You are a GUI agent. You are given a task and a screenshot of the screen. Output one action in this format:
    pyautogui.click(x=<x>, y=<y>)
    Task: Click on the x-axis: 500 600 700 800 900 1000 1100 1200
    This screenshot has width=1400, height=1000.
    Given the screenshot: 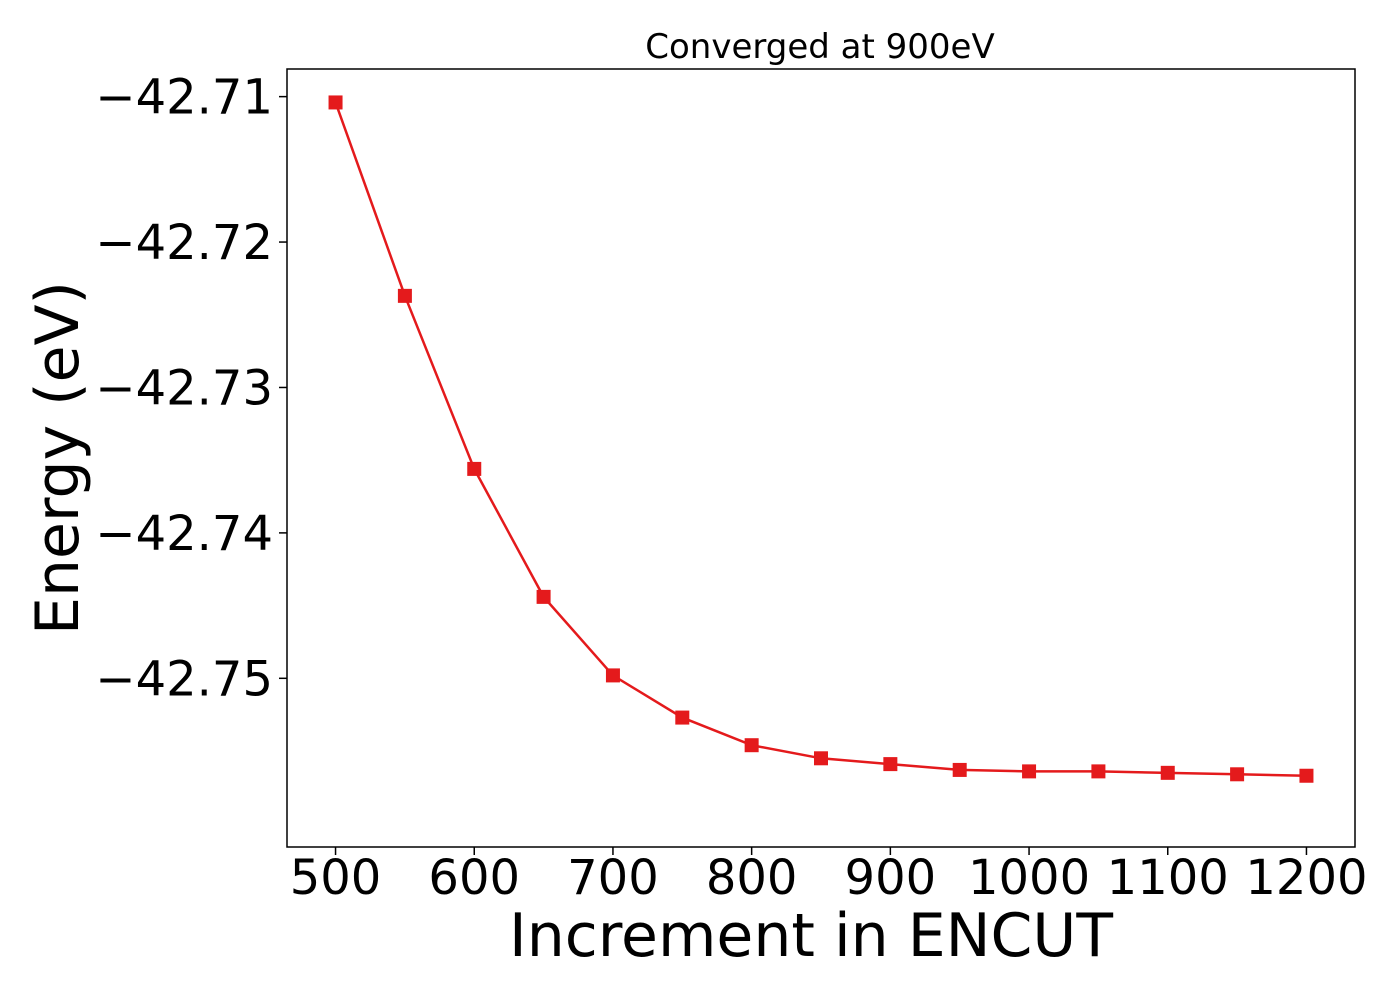 What is the action you would take?
    pyautogui.click(x=829, y=876)
    